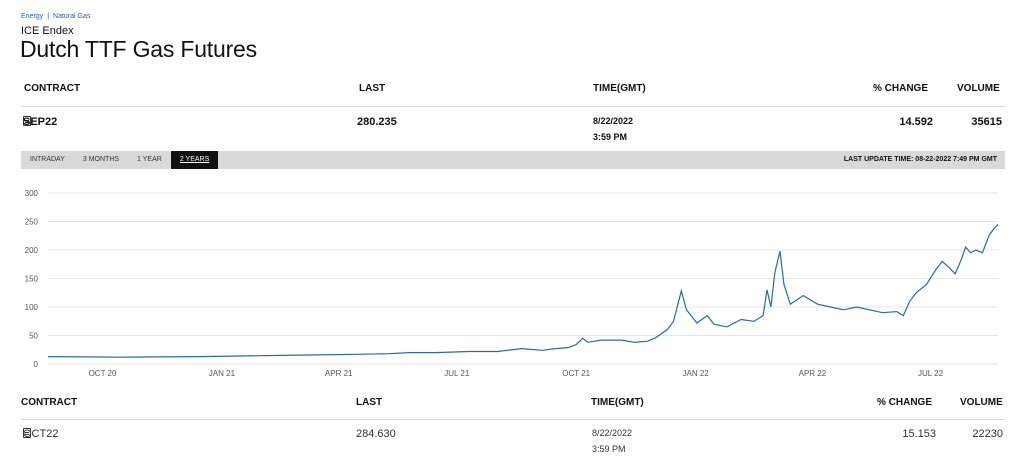  What do you see at coordinates (32, 222) in the screenshot?
I see `y-tick-label: 250` at bounding box center [32, 222].